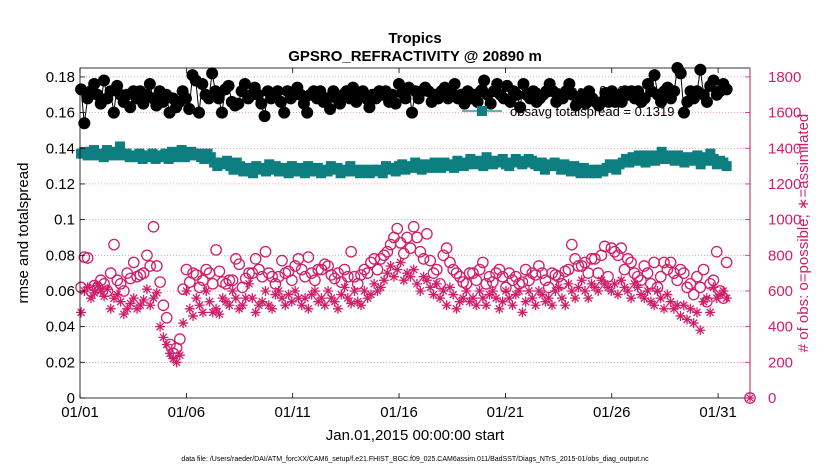  I want to click on right-axis: 0 200 400 600 800 1000 1200 1400 1600 1800, so click(772, 237).